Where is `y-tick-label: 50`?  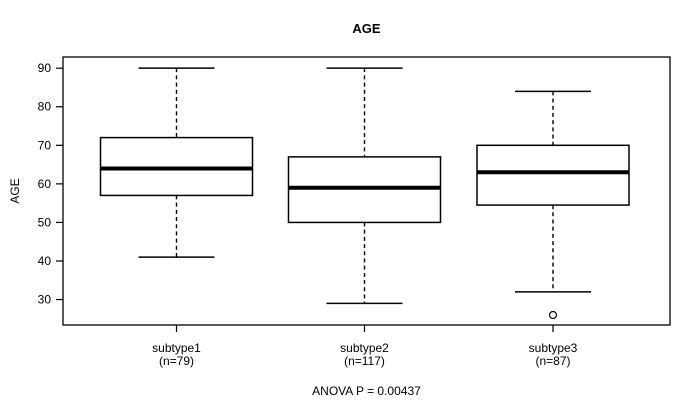 y-tick-label: 50 is located at coordinates (45, 222).